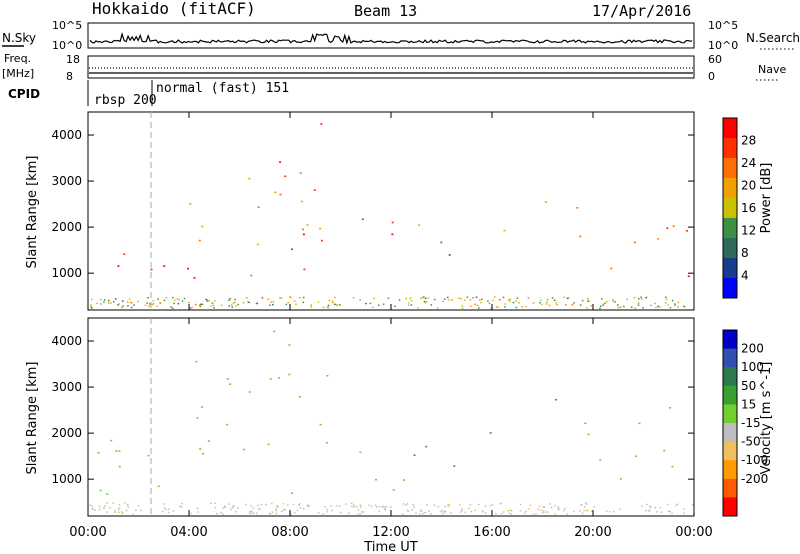 The height and width of the screenshot is (554, 800). Describe the element at coordinates (730, 288) in the screenshot. I see `colorbar-swatch` at that location.